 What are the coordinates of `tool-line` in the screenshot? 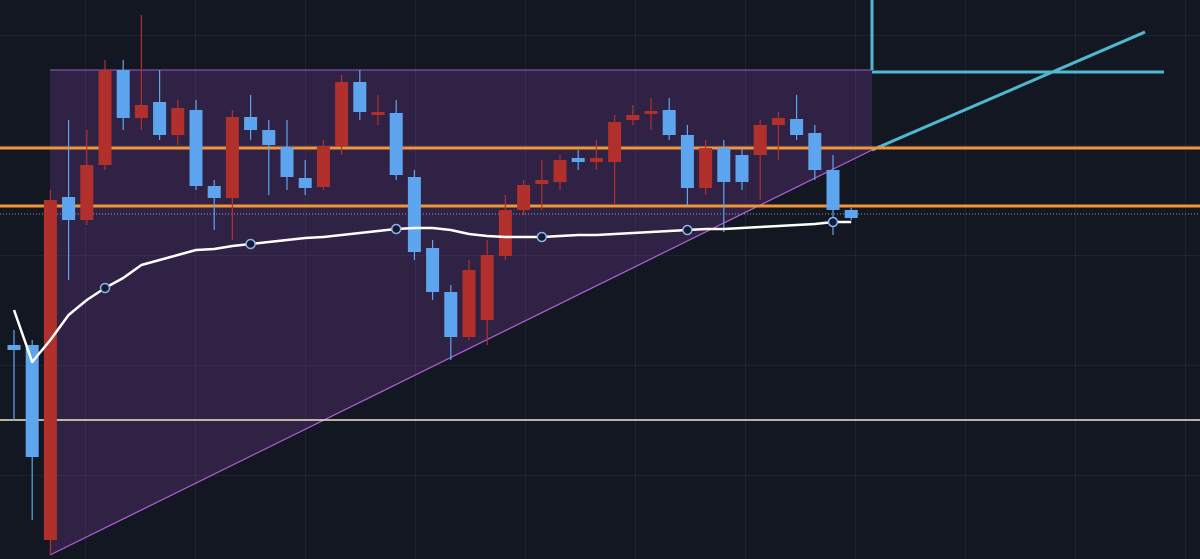 It's located at (1008, 91).